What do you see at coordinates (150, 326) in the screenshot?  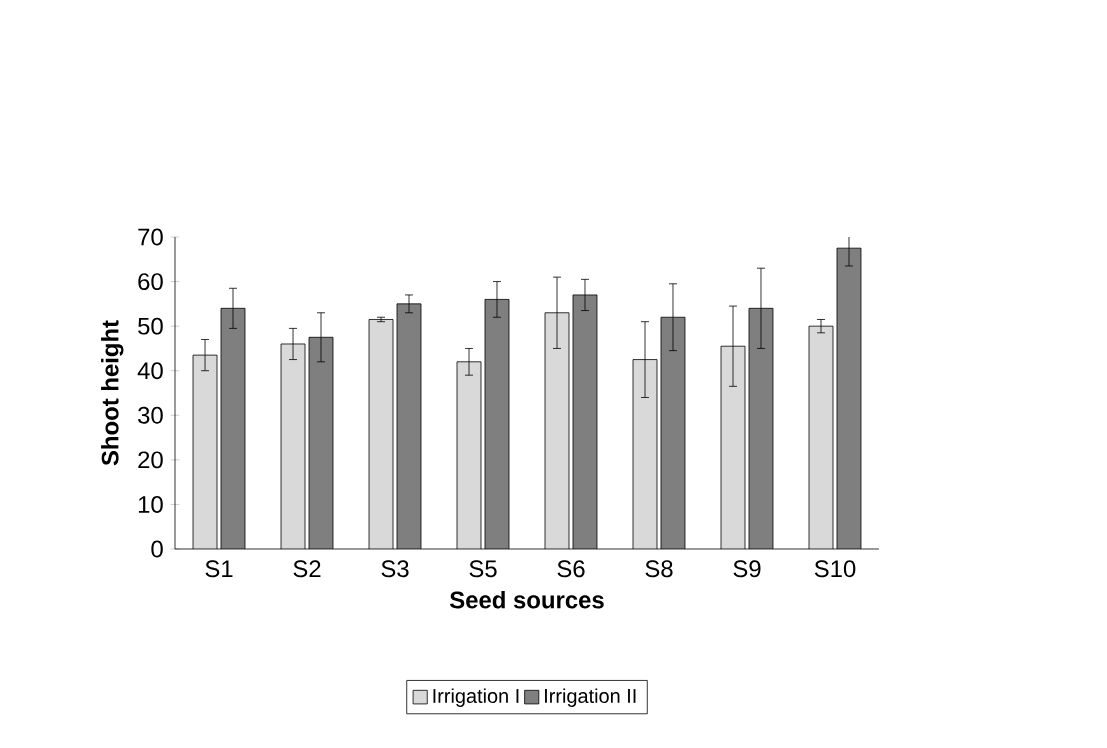 I see `y-tick-label: 50` at bounding box center [150, 326].